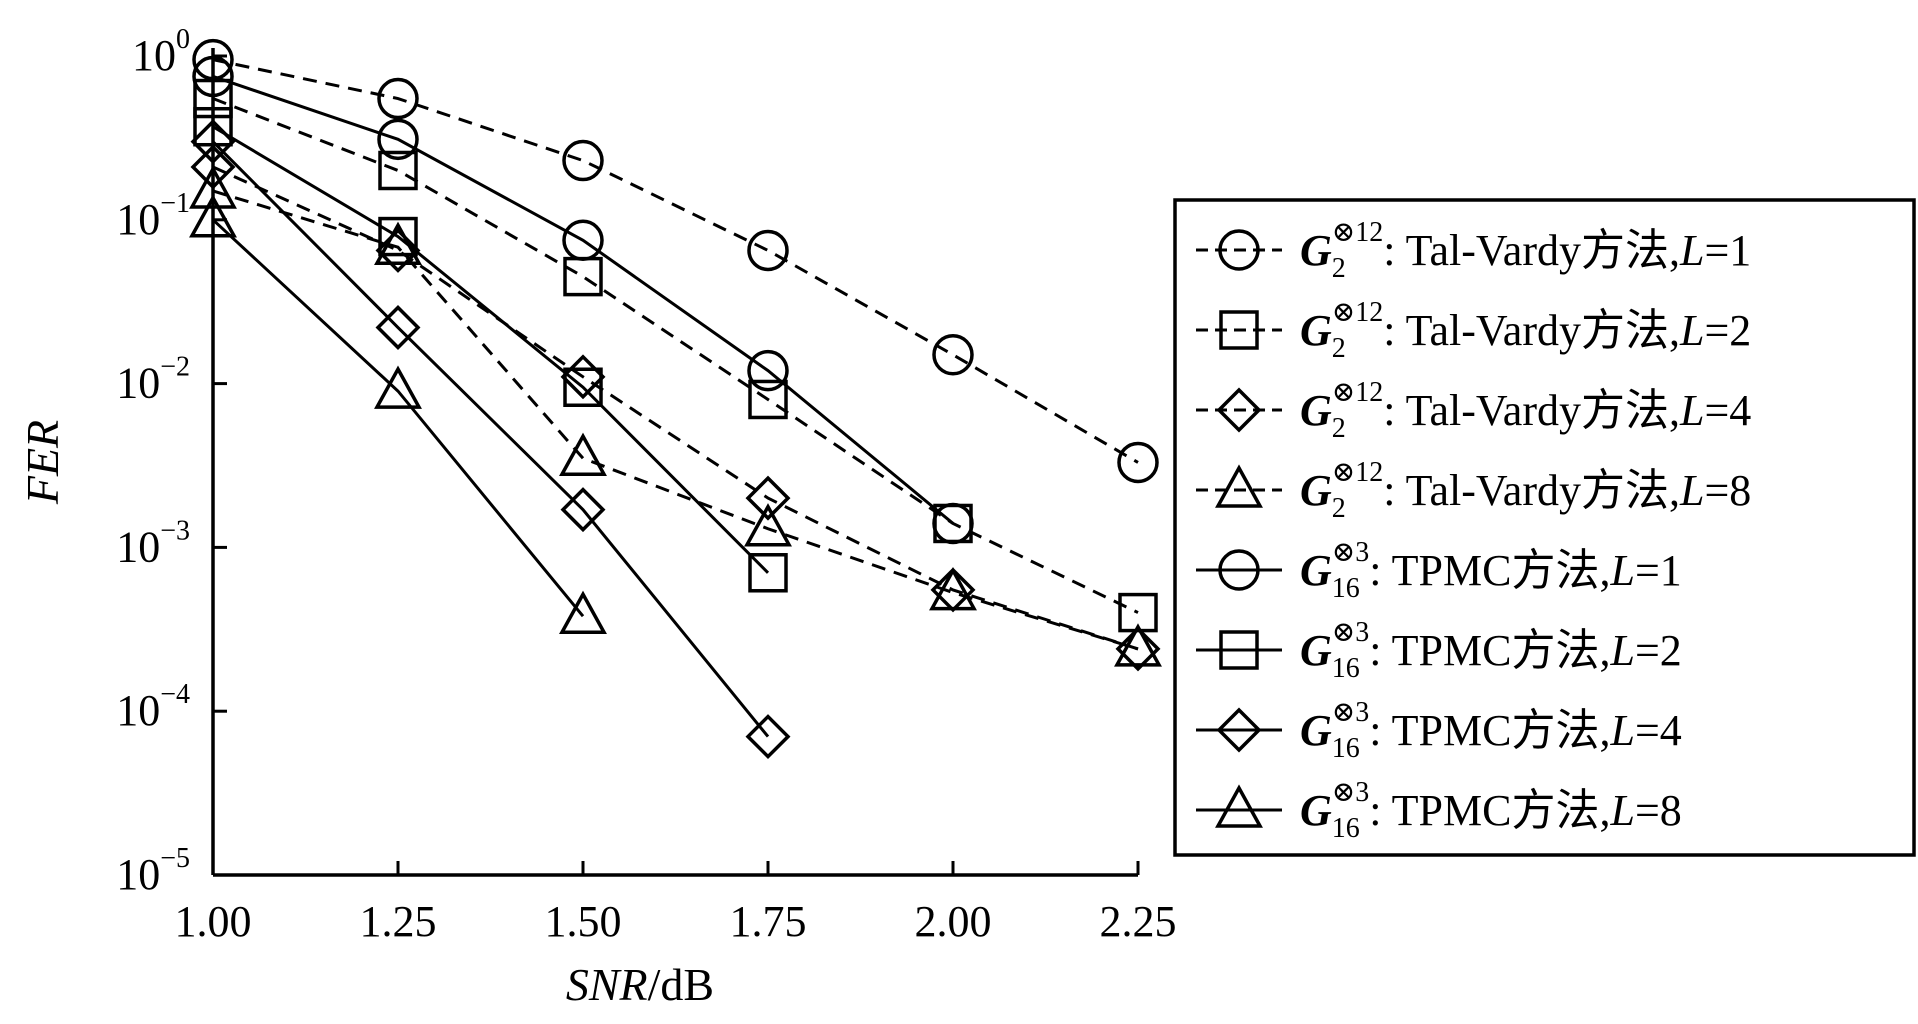 This screenshot has height=1024, width=1918. I want to click on legend-entry: G16⊗3: TPMC方法,L=1, so click(1439, 570).